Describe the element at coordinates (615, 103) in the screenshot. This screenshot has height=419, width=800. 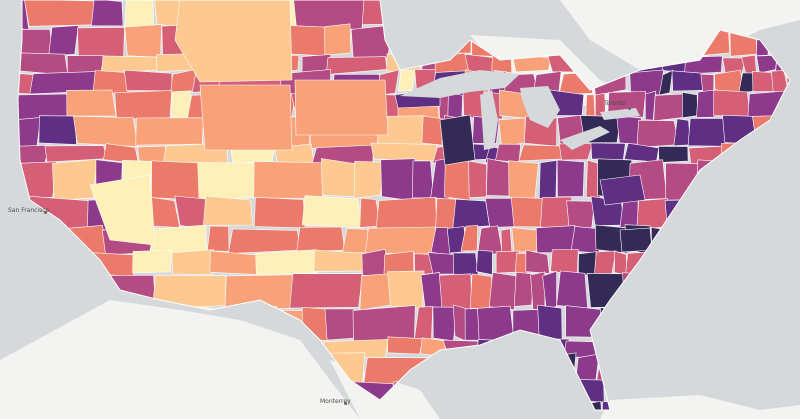
I see `city-label-toronto: Toronto` at that location.